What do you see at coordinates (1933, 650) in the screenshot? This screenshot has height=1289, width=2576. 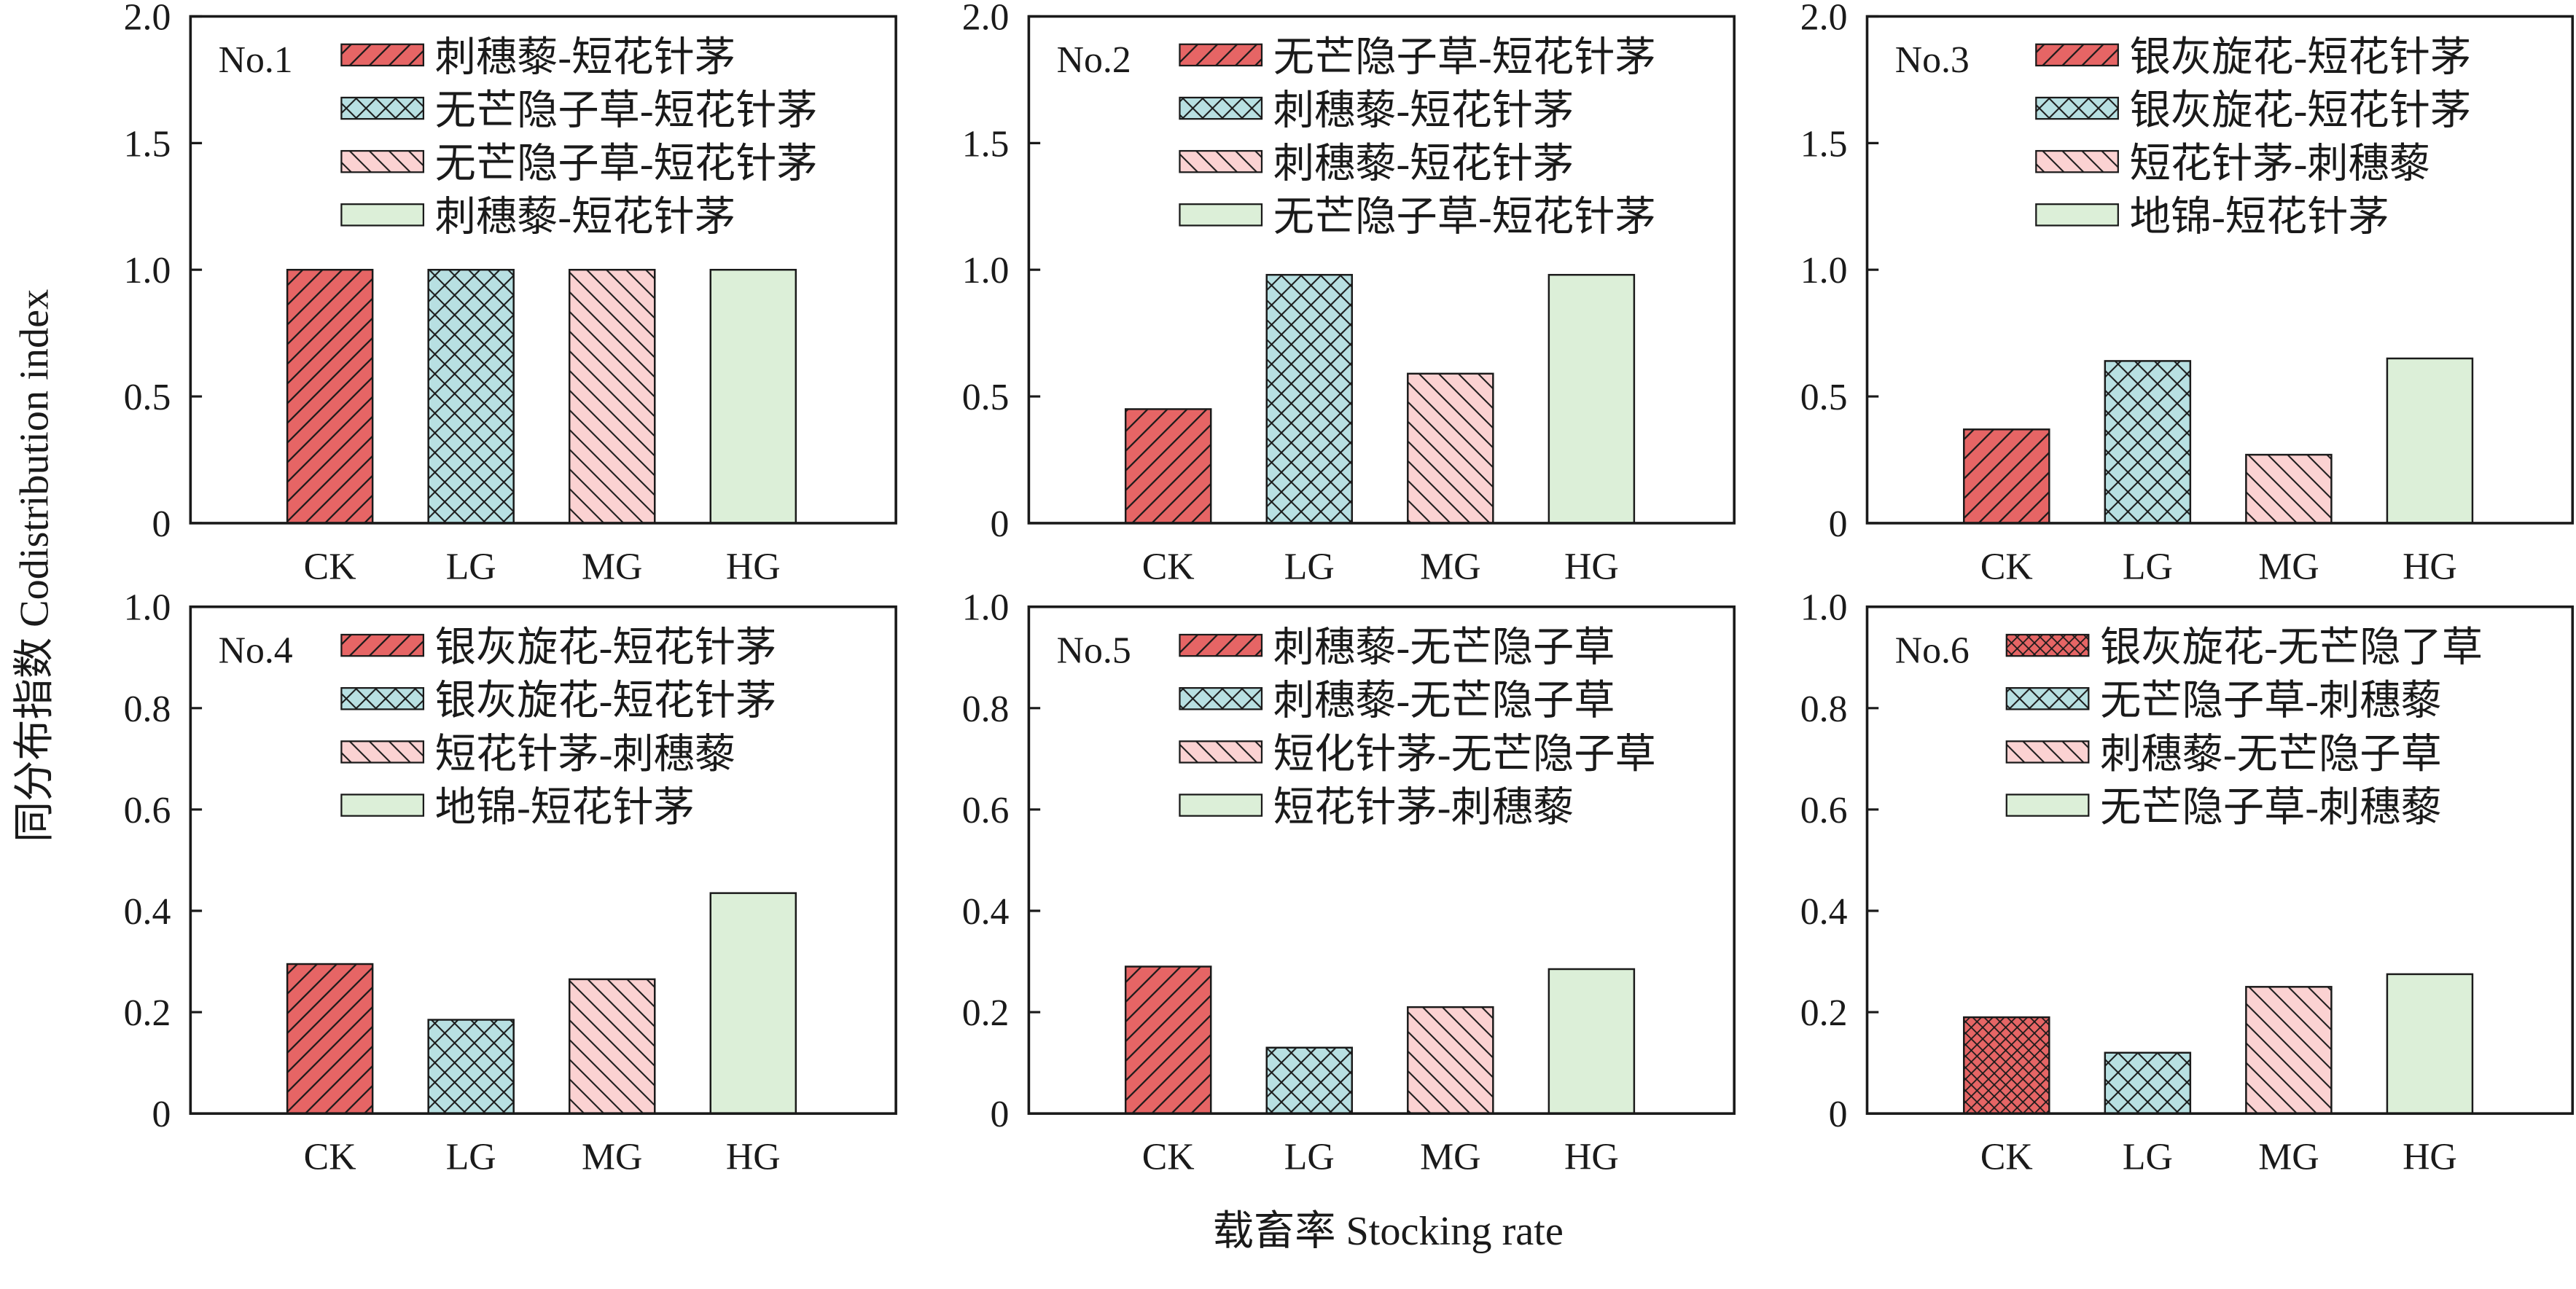 I see `panel-label: No.6` at bounding box center [1933, 650].